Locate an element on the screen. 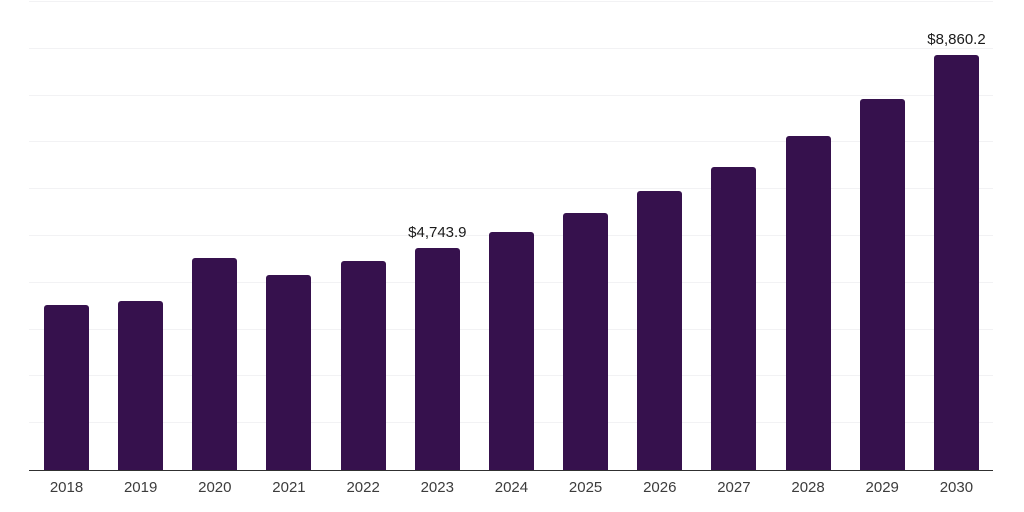 The image size is (1024, 512). x-tick-label-2027: 2027 is located at coordinates (734, 487).